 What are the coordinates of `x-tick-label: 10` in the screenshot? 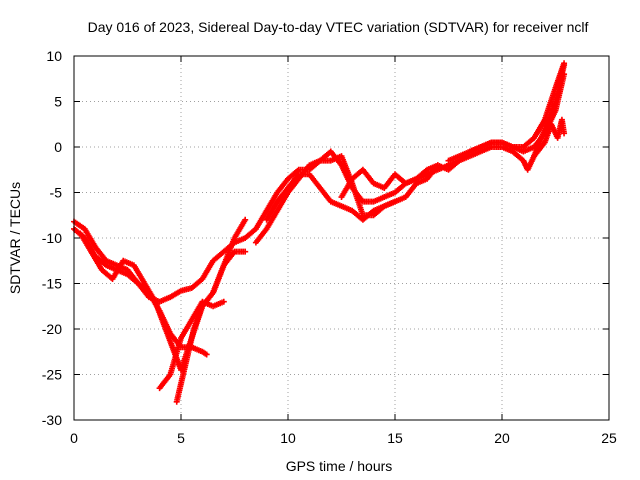 It's located at (288, 438).